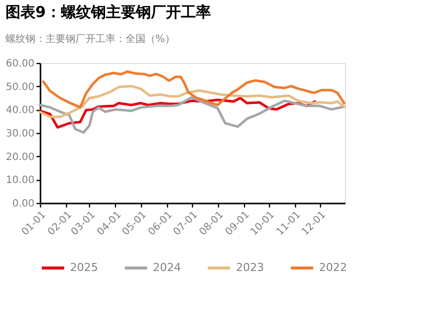 Image resolution: width=433 pixels, height=335 pixels. What do you see at coordinates (333, 267) in the screenshot?
I see `legend-label: 2022` at bounding box center [333, 267].